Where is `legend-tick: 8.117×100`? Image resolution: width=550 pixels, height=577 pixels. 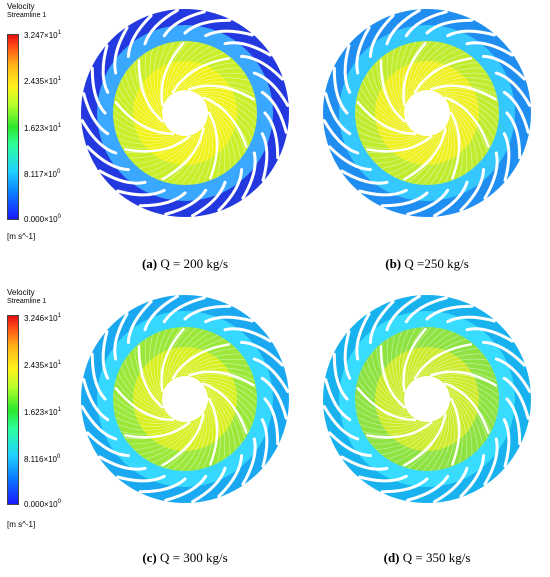 legend-tick: 8.117×100 is located at coordinates (42, 174).